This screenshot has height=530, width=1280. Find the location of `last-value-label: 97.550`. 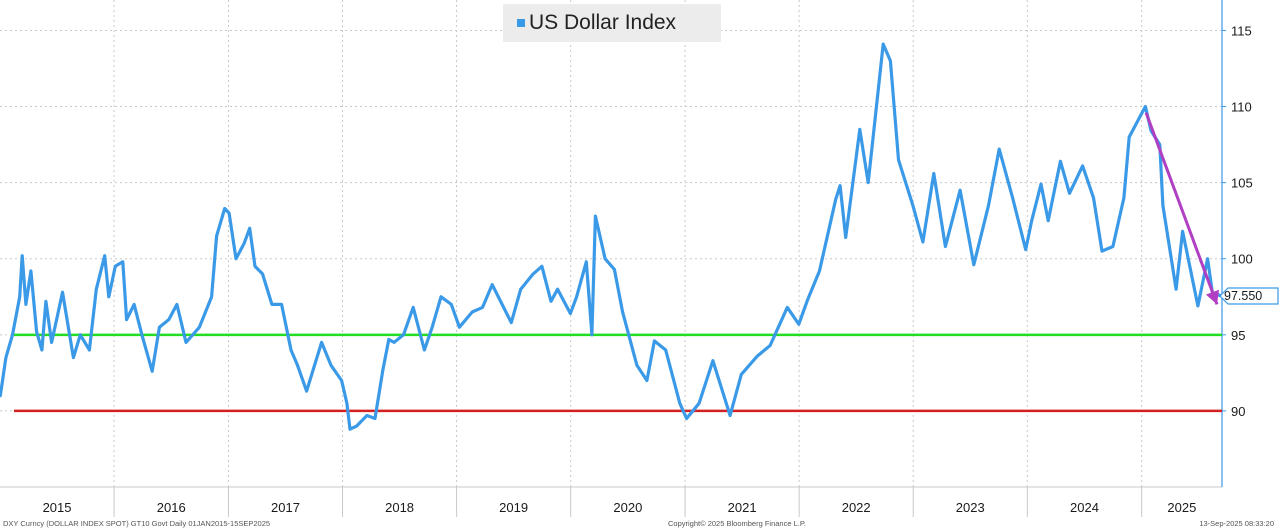

last-value-label: 97.550 is located at coordinates (1251, 296).